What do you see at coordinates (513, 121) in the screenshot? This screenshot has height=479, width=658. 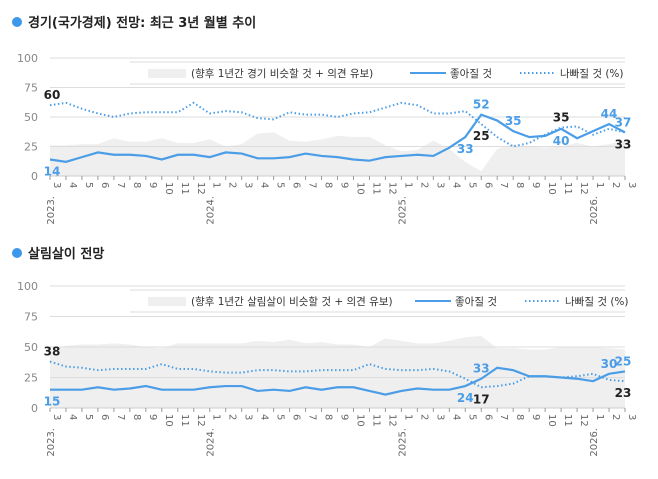 I see `data-label: 35` at bounding box center [513, 121].